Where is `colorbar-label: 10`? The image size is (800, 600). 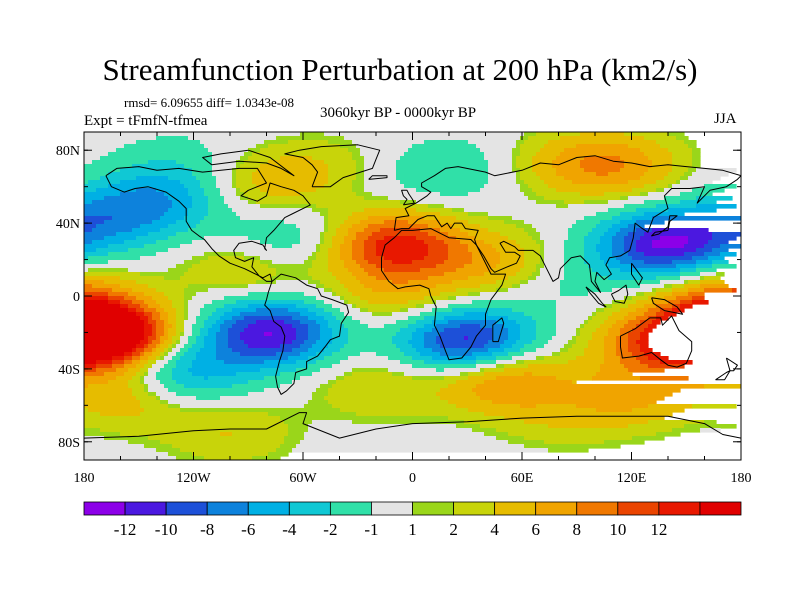
colorbar-label: 10 is located at coordinates (617, 529).